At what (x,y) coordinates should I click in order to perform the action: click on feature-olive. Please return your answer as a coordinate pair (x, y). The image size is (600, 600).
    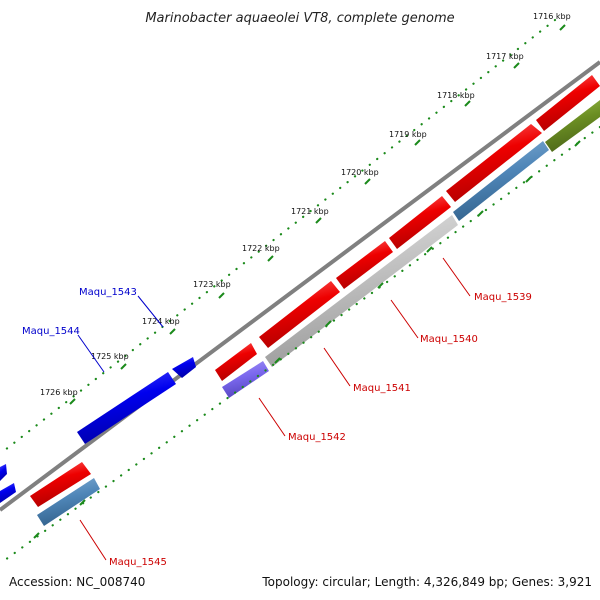
    Looking at the image, I should click on (572, 126).